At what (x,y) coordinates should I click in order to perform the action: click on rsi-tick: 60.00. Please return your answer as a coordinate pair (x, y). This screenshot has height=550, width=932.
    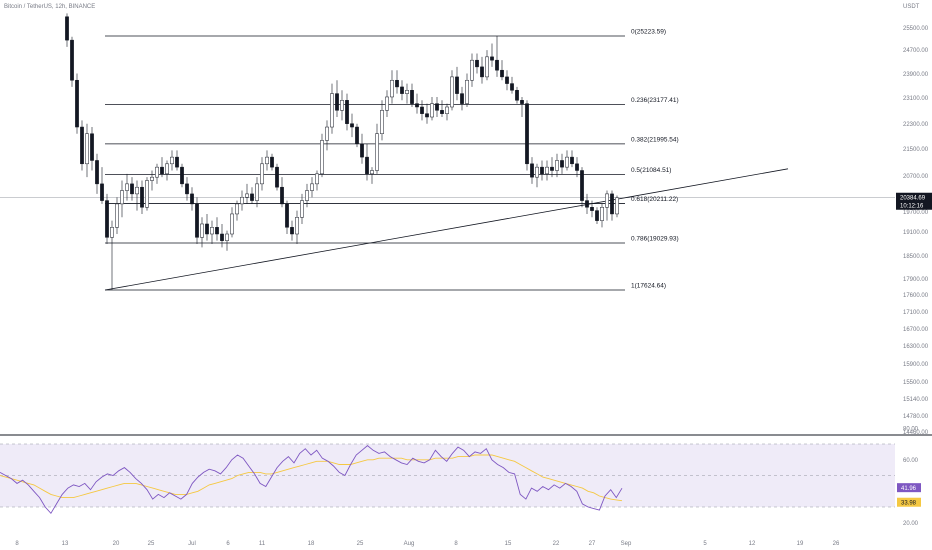
    Looking at the image, I should click on (911, 461).